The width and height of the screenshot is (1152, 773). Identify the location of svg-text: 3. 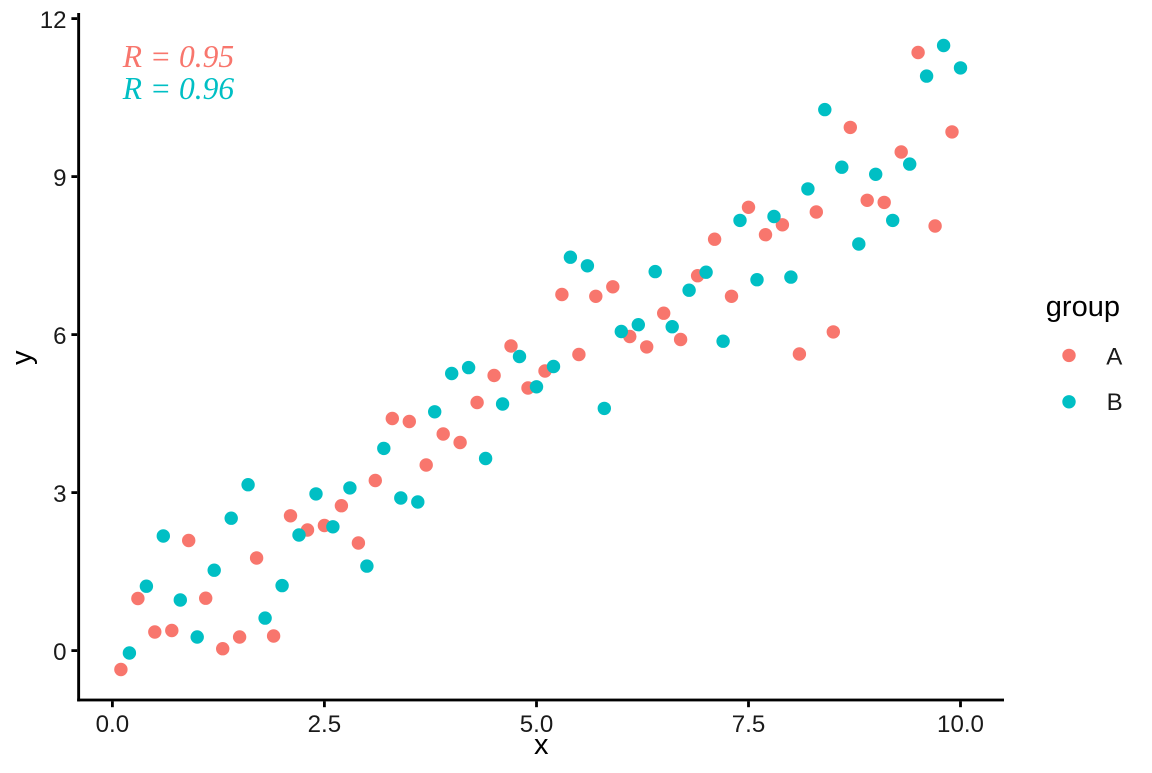
(59, 494).